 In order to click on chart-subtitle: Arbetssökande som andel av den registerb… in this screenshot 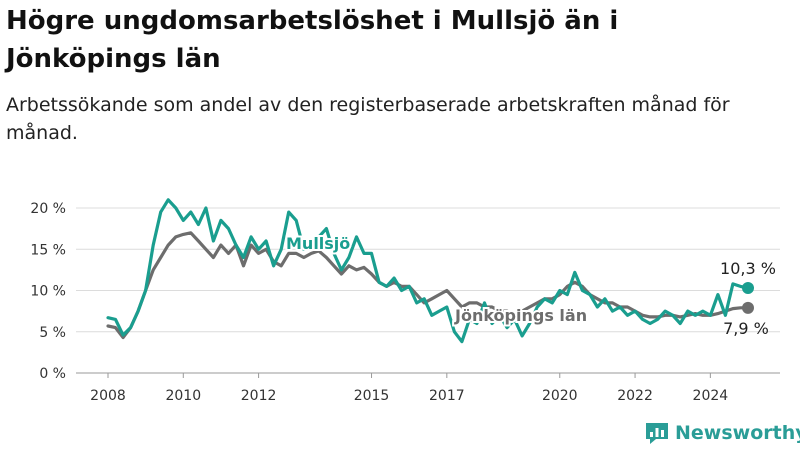, I will do `click(368, 119)`.